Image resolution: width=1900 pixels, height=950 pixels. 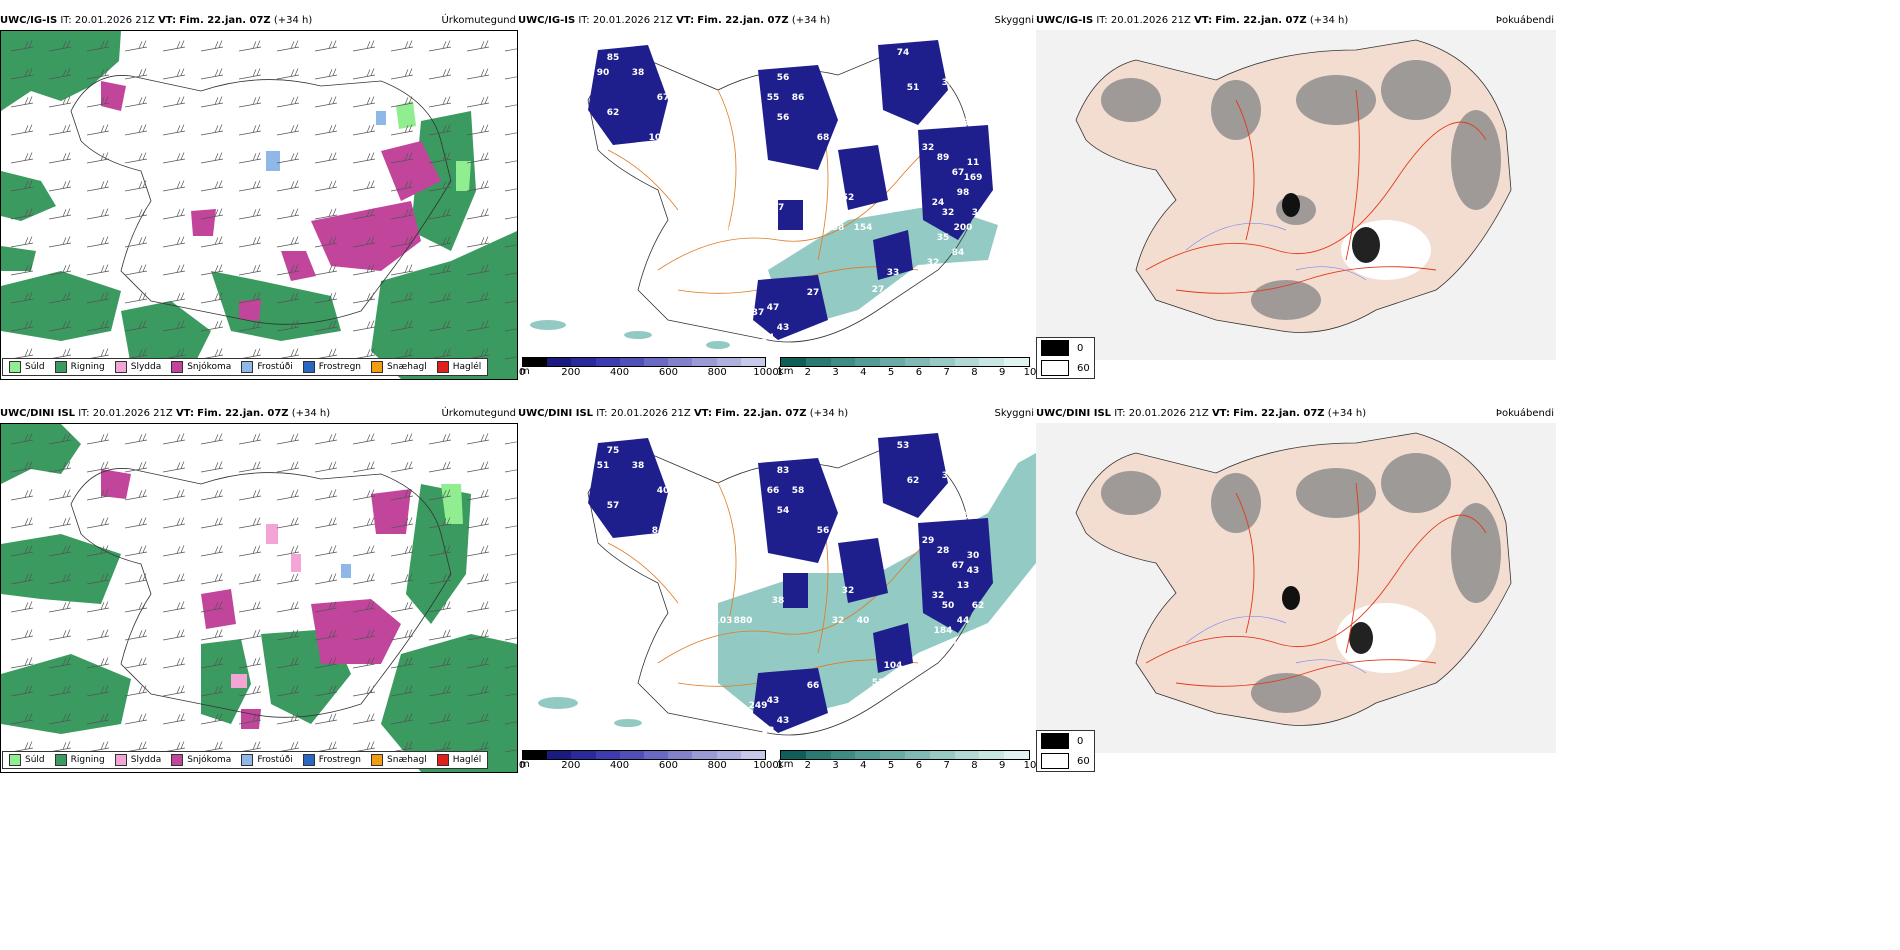 What do you see at coordinates (522, 372) in the screenshot?
I see `colorbar-tick-label: 0` at bounding box center [522, 372].